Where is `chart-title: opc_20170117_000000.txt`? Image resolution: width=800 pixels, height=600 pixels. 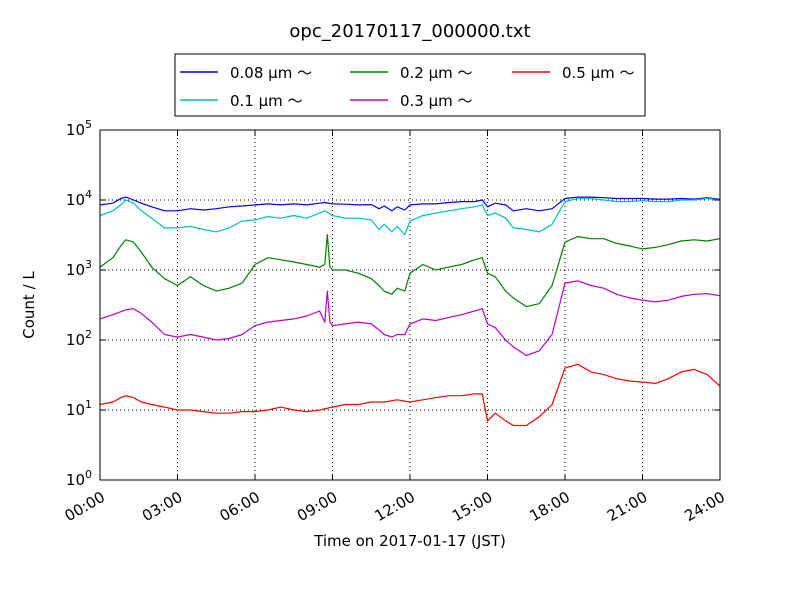
chart-title: opc_20170117_000000.txt is located at coordinates (409, 31).